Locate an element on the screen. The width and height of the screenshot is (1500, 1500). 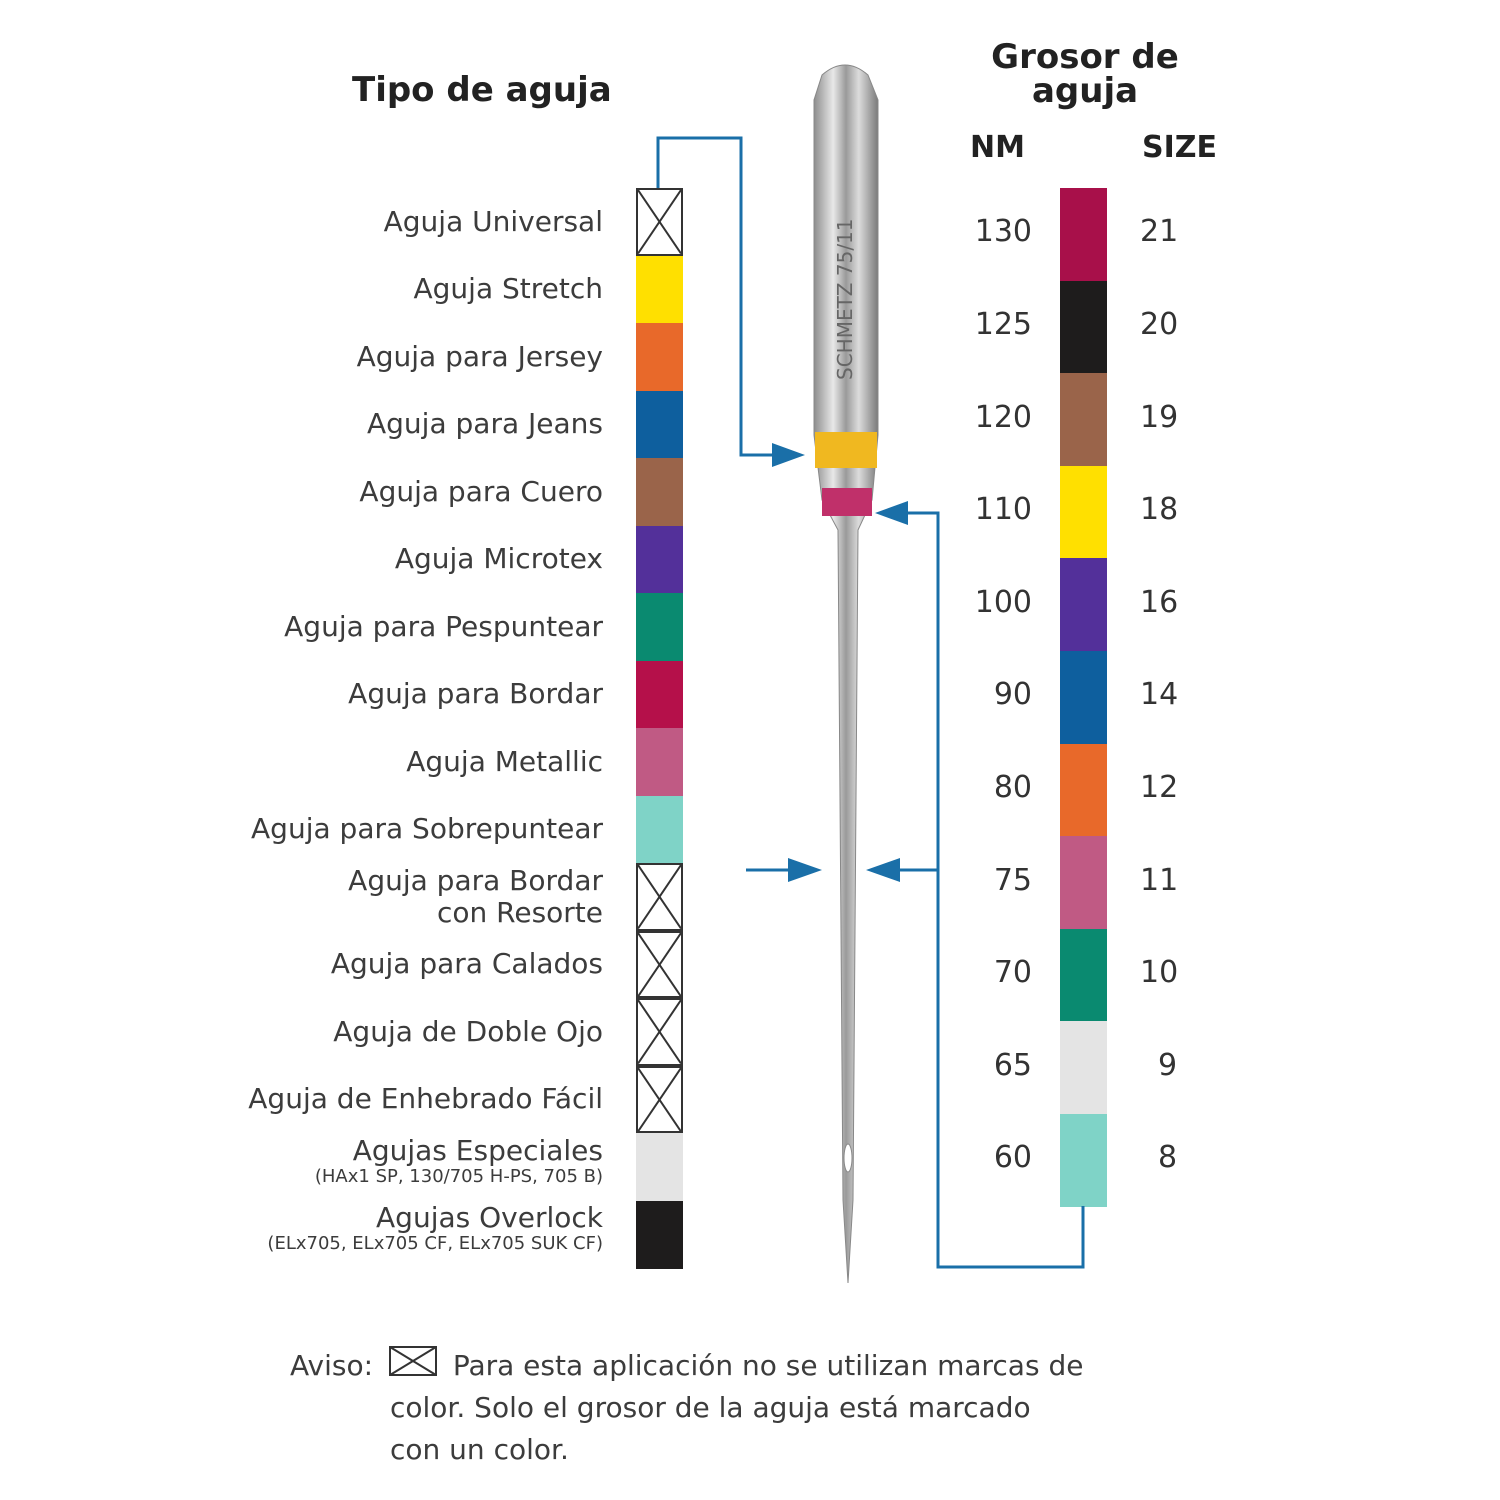
size-value: 19 is located at coordinates (1159, 417).